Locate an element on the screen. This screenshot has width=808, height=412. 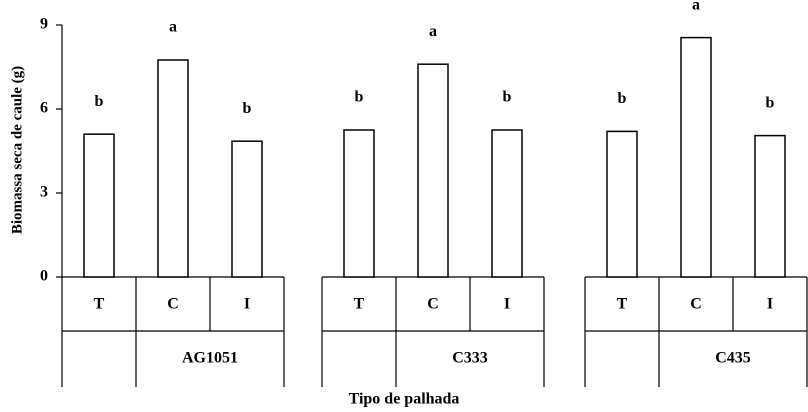
y-tick-label: 0 is located at coordinates (44, 276).